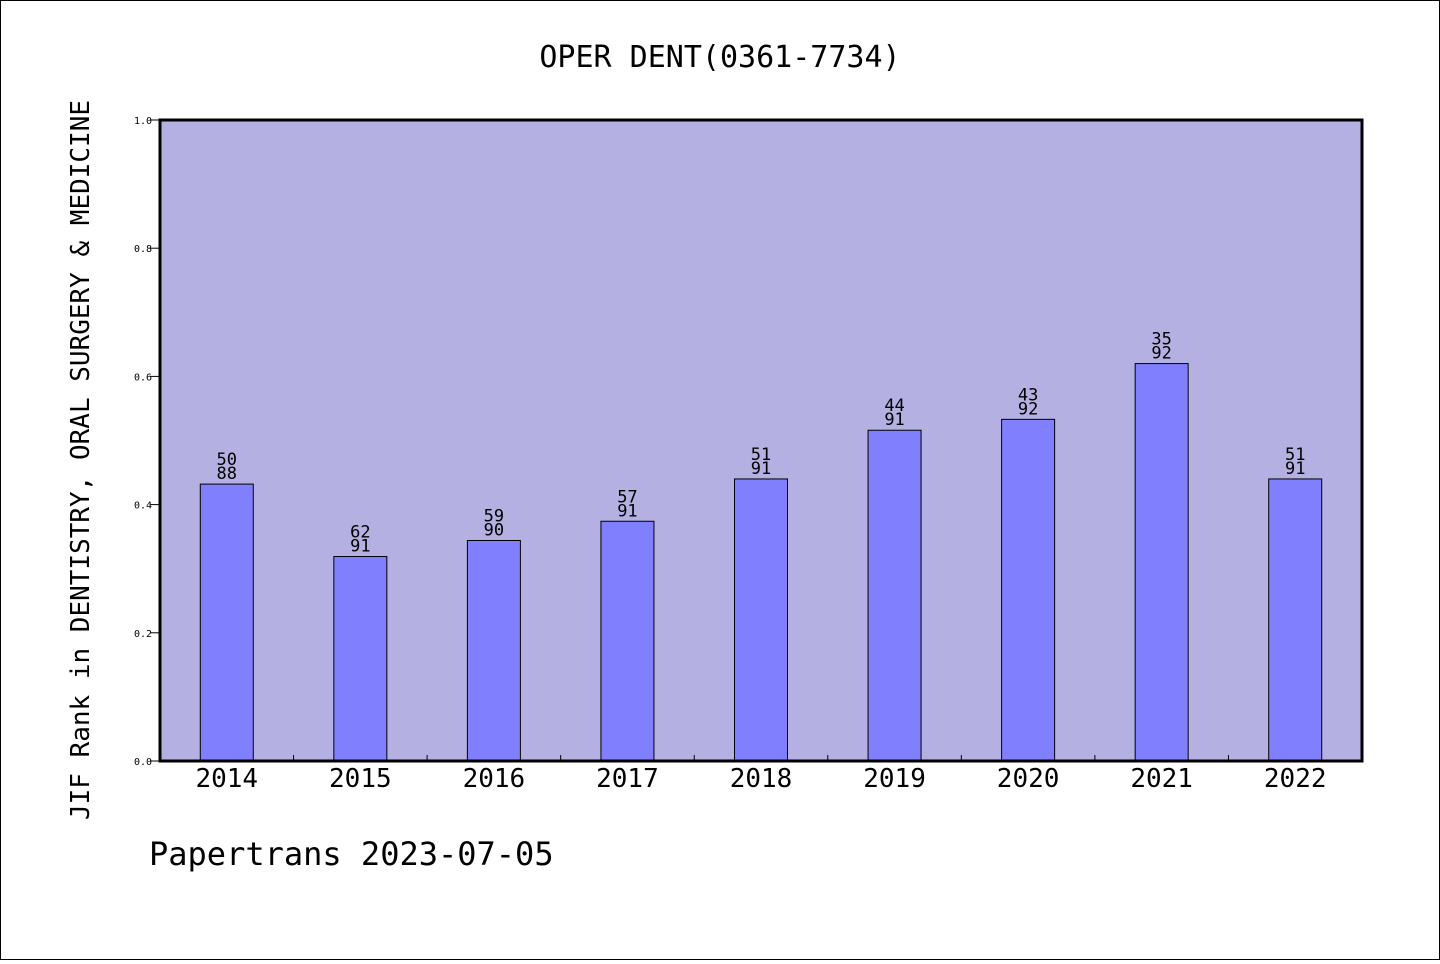 This screenshot has height=964, width=1440. What do you see at coordinates (761, 620) in the screenshot?
I see `bar-2018` at bounding box center [761, 620].